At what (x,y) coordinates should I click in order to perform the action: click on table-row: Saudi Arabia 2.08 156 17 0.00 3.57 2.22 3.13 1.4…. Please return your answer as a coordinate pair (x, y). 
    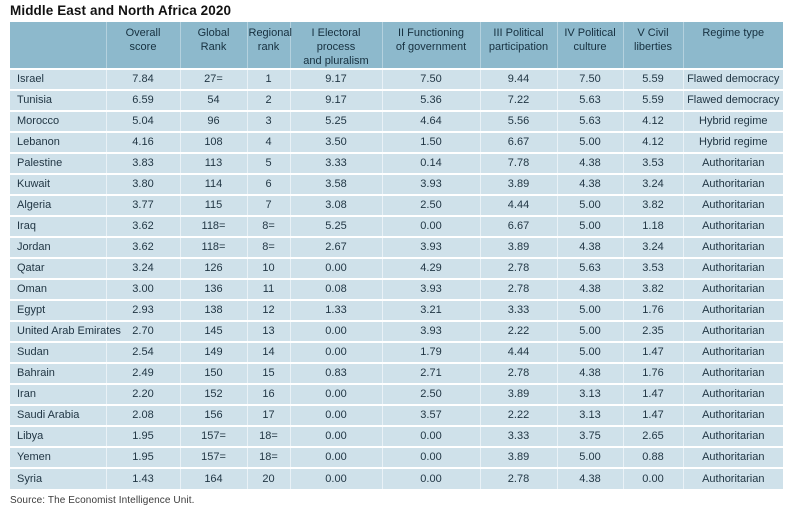
    Looking at the image, I should click on (396, 415).